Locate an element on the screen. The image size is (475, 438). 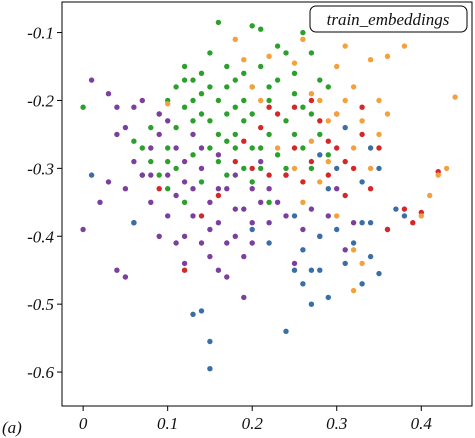
x-tick-label: 0.3 is located at coordinates (336, 423).